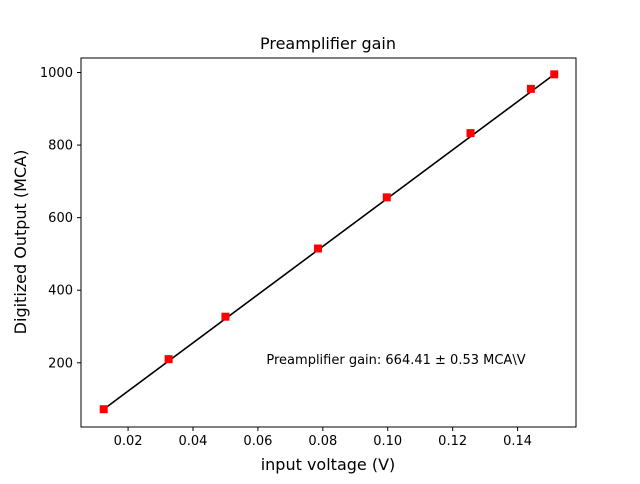  What do you see at coordinates (193, 441) in the screenshot?
I see `x-tick-label: 0.04` at bounding box center [193, 441].